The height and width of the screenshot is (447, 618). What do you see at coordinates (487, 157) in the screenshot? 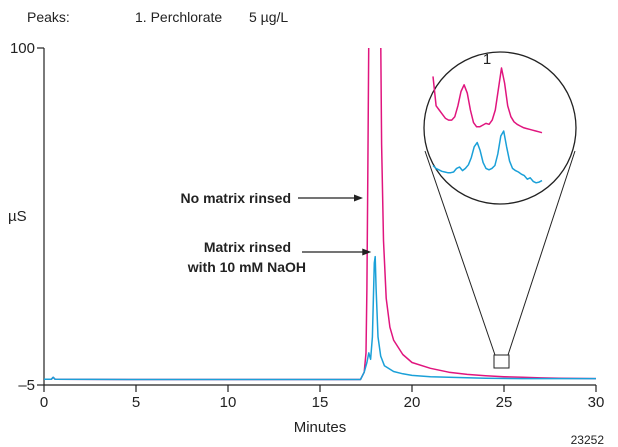
I see `inset-trace-matrix-rinsed` at bounding box center [487, 157].